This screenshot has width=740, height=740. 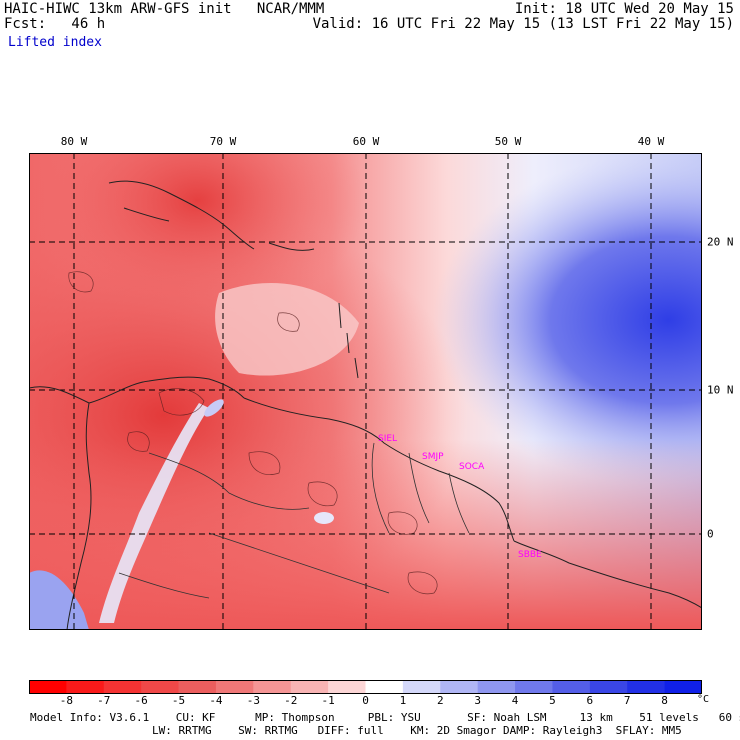 What do you see at coordinates (55, 42) in the screenshot?
I see `field-name: Lifted index` at bounding box center [55, 42].